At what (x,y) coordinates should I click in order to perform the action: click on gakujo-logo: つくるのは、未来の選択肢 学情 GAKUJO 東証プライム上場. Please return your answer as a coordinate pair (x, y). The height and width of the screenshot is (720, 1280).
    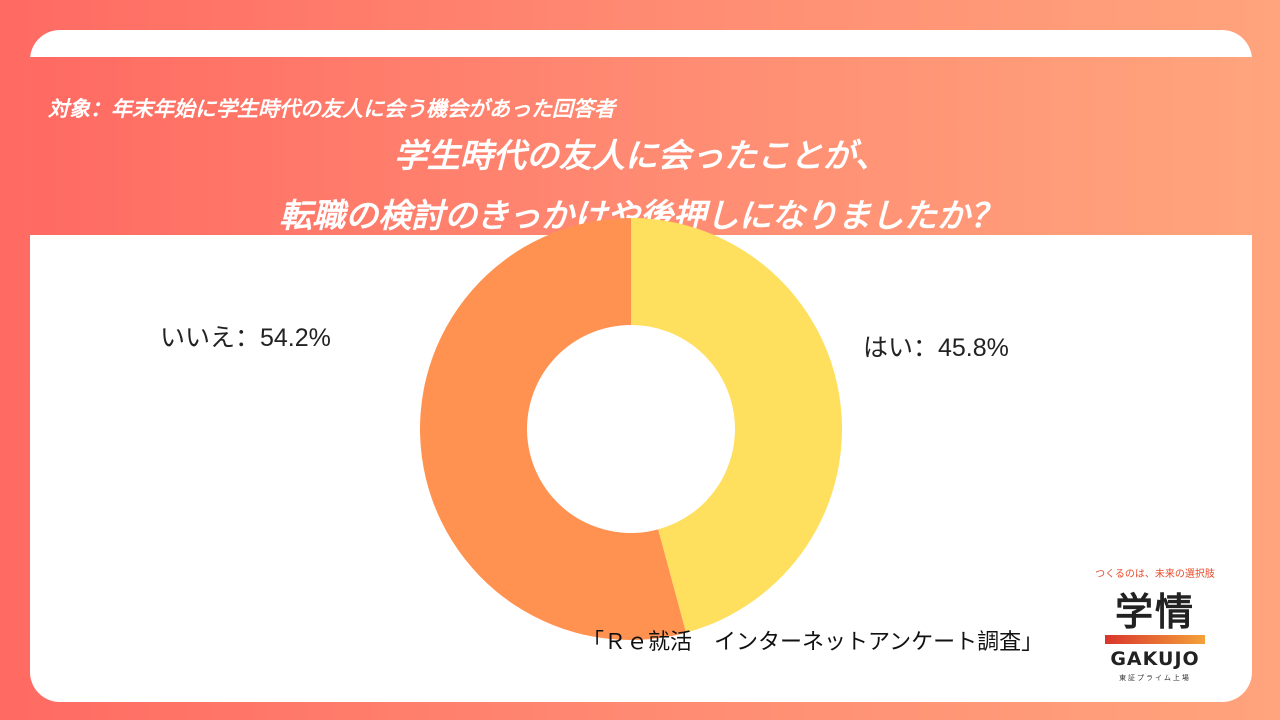
    Looking at the image, I should click on (1155, 627).